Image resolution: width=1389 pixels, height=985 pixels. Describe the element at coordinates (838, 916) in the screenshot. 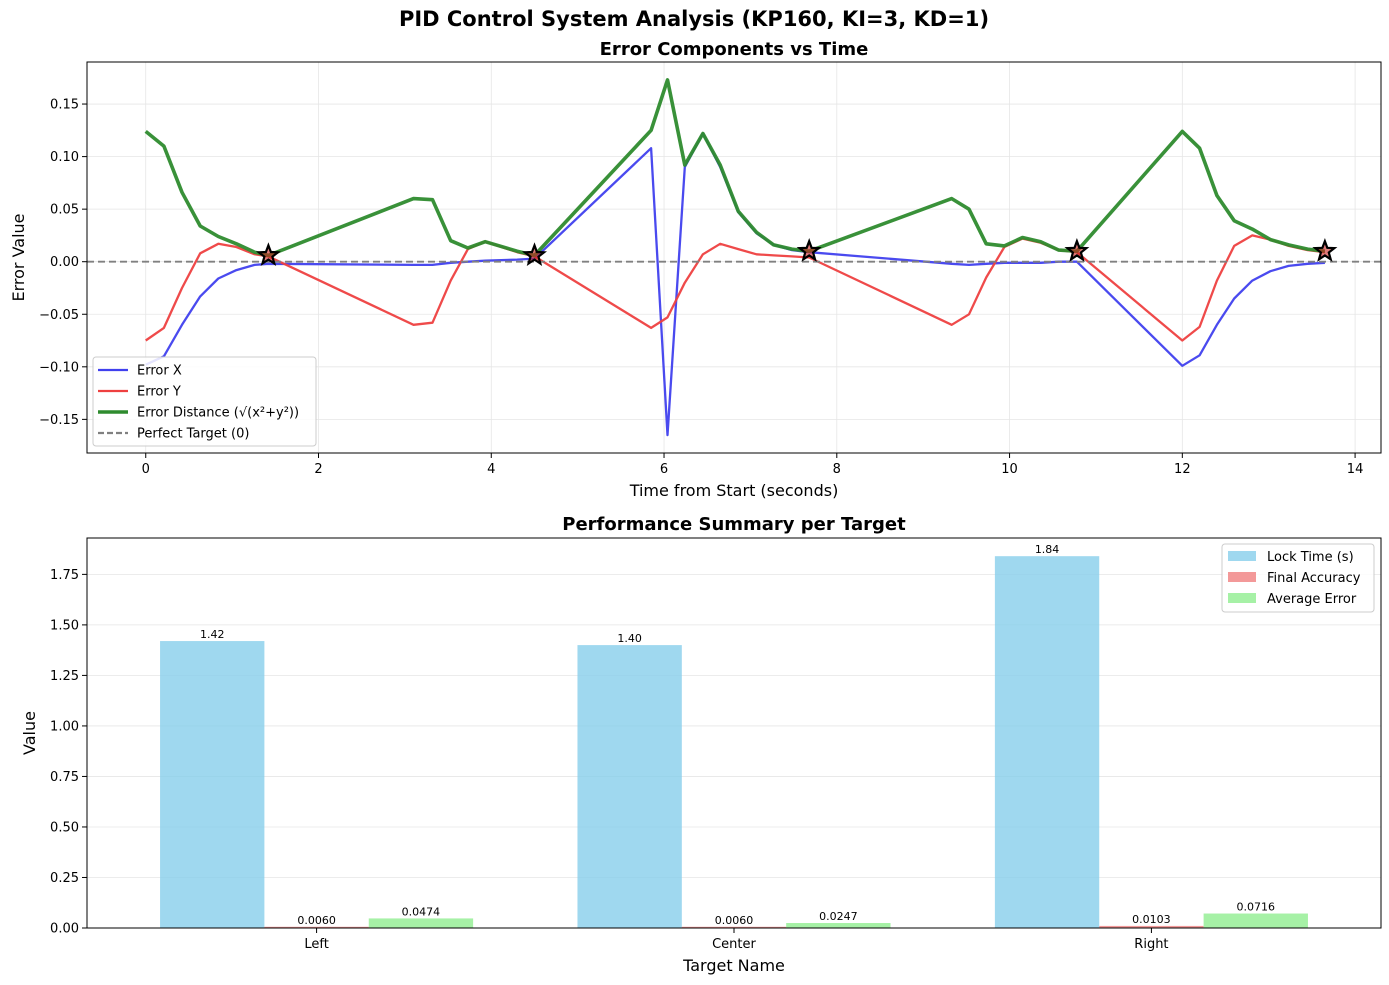

I see `bar-value-label: 0.0247` at that location.